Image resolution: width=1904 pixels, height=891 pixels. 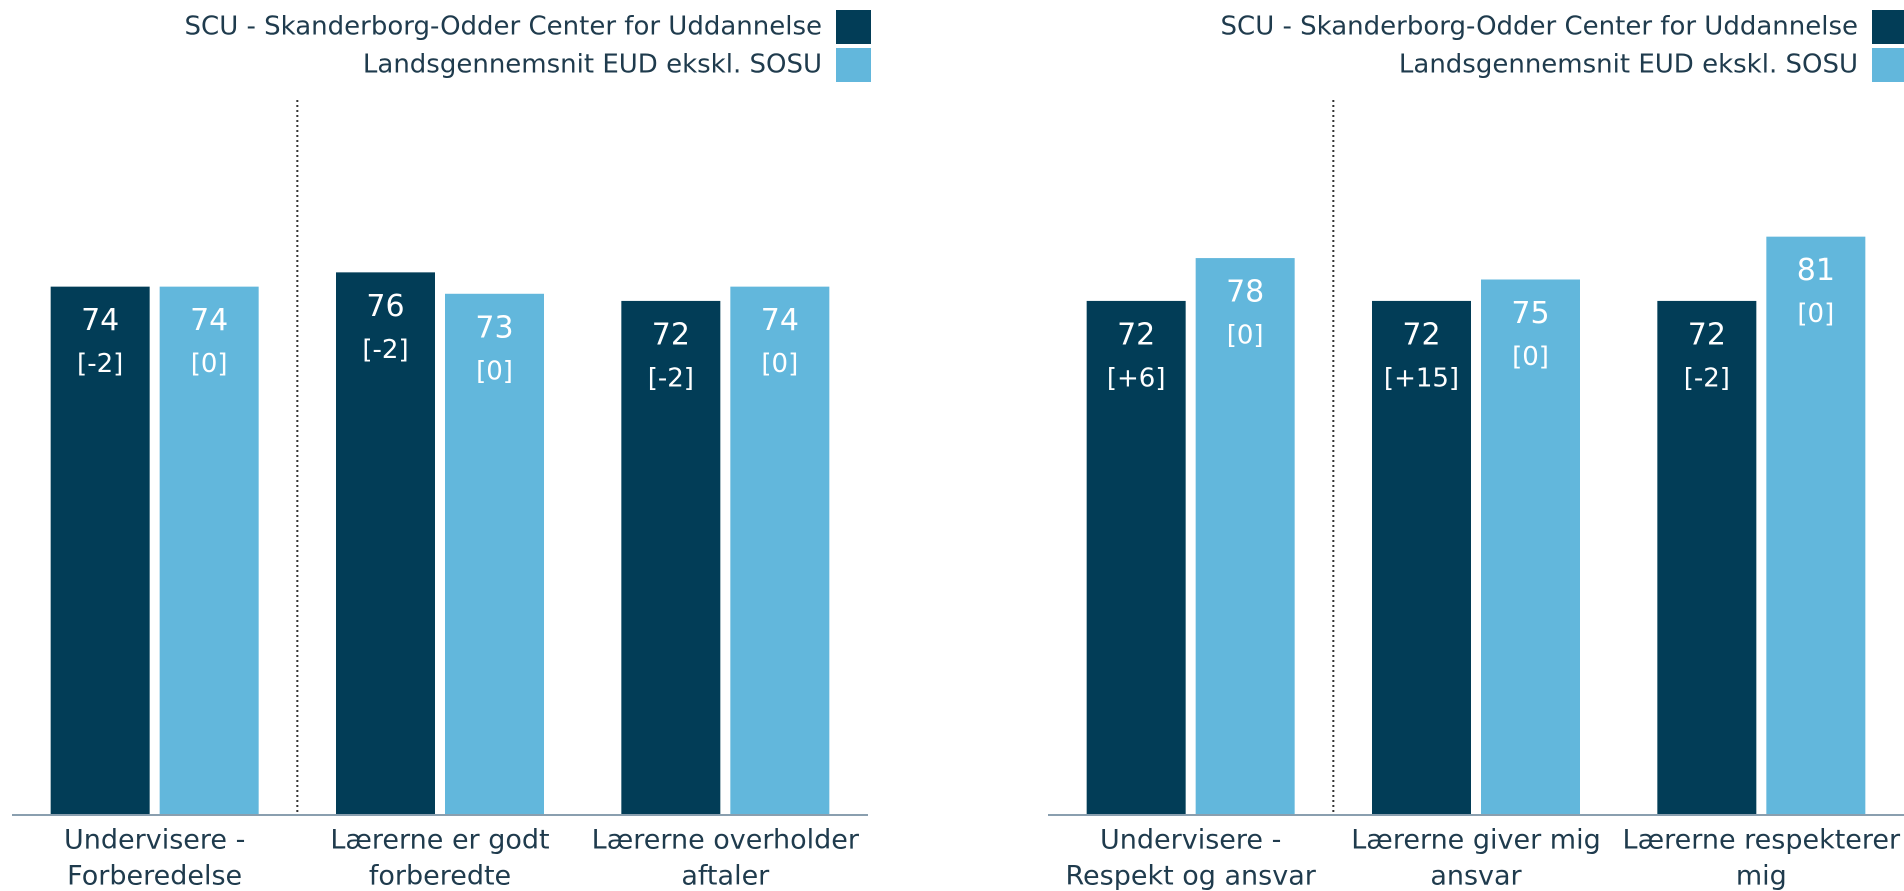 What do you see at coordinates (1816, 270) in the screenshot?
I see `value-label: 81` at bounding box center [1816, 270].